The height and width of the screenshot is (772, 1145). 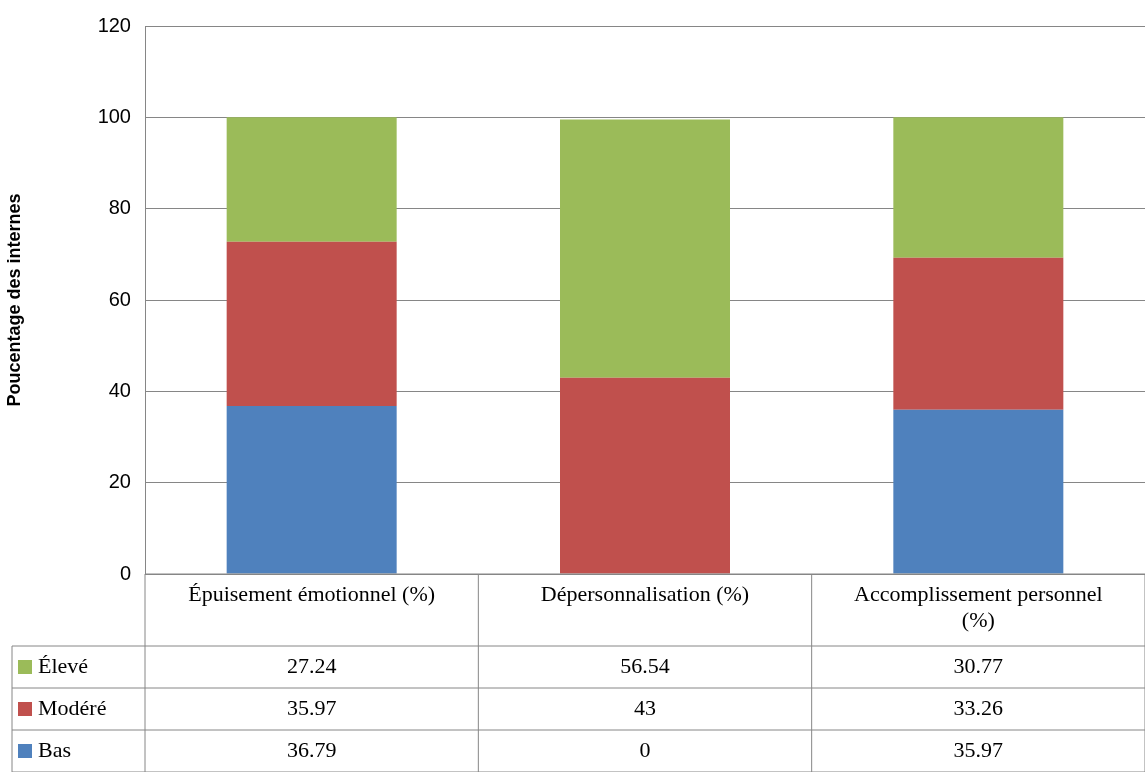 What do you see at coordinates (119, 481) in the screenshot?
I see `y-tick-label: 20` at bounding box center [119, 481].